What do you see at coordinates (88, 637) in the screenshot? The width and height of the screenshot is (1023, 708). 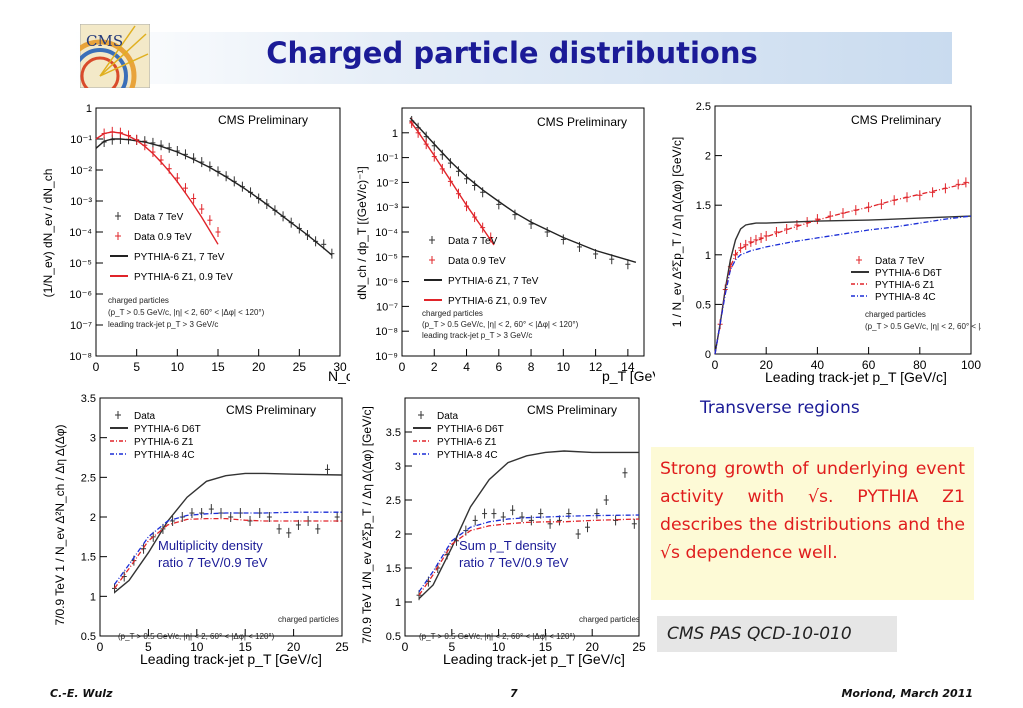 I see `y-tick-label: 0.5` at bounding box center [88, 637].